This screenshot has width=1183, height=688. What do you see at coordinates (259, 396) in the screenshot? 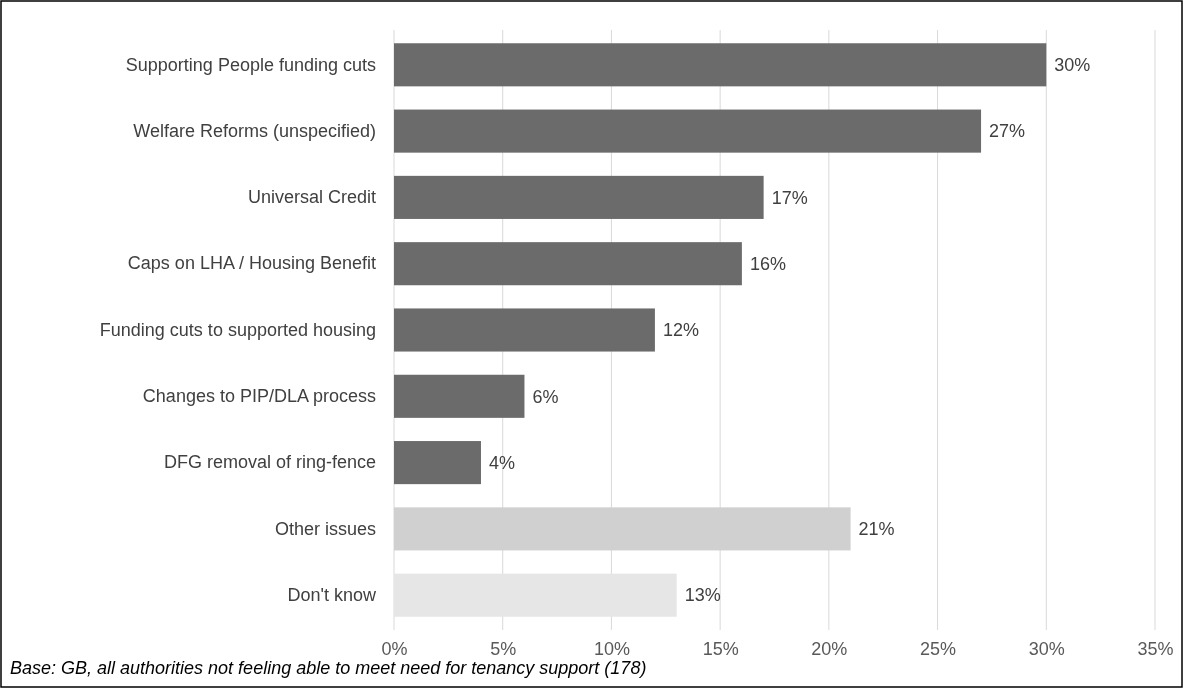
I see `y-tick-label: Changes to PIP/DLA process` at bounding box center [259, 396].